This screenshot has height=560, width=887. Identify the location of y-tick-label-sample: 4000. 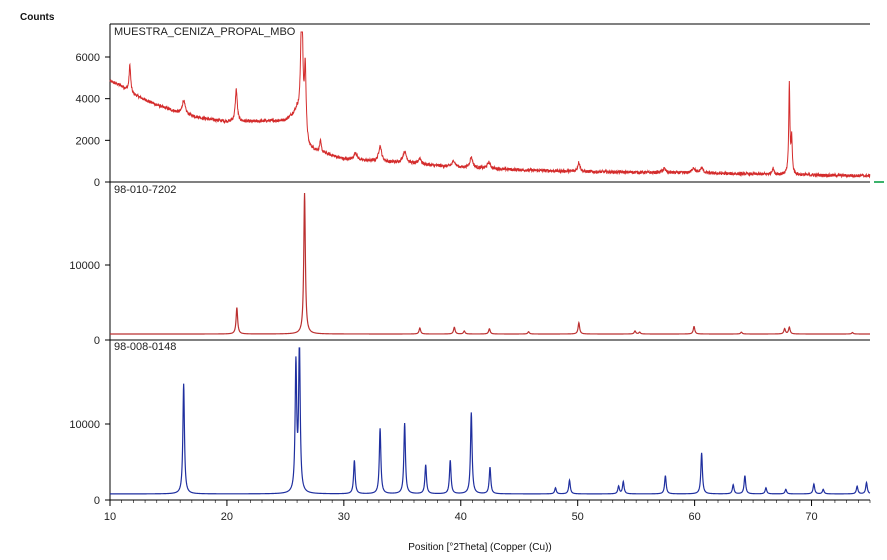
(88, 100).